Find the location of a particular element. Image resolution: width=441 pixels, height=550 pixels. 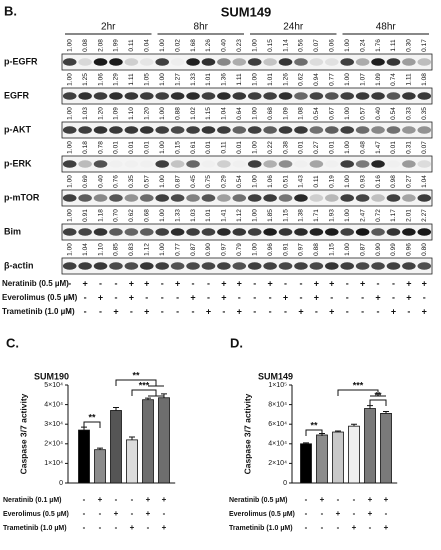

band-value: 0.30 is located at coordinates (409, 45).